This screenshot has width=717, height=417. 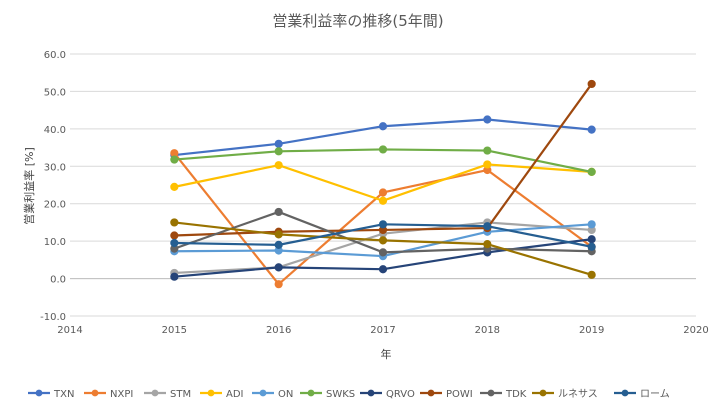 I want to click on chart-title: 営業利益率の推移(5年間), so click(x=357, y=21).